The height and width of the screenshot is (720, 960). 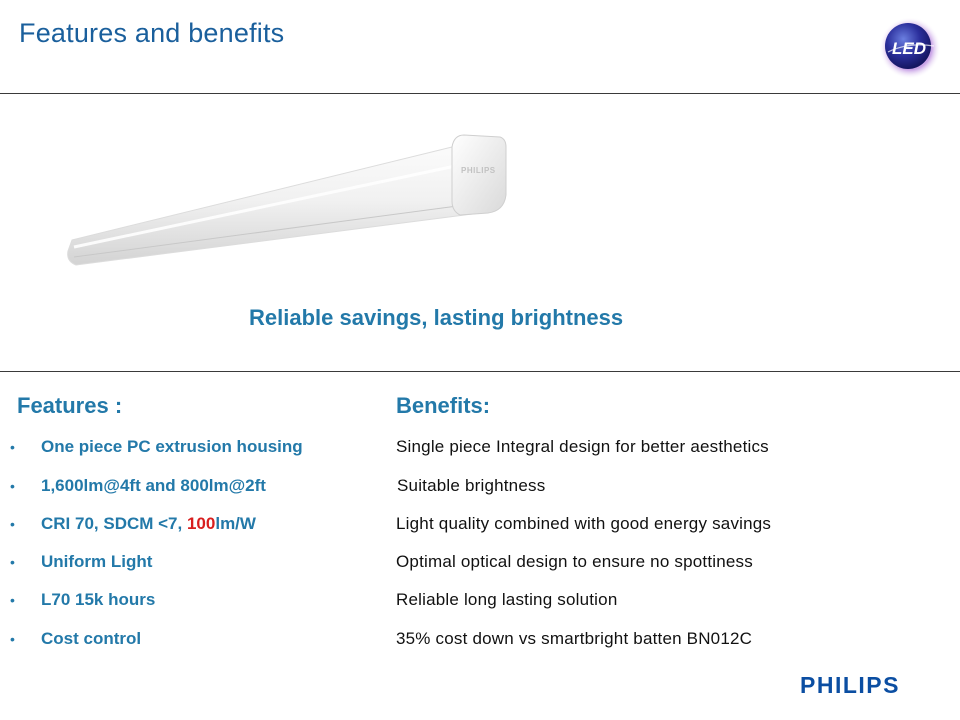 What do you see at coordinates (850, 685) in the screenshot?
I see `philips-logo: PHILIPS` at bounding box center [850, 685].